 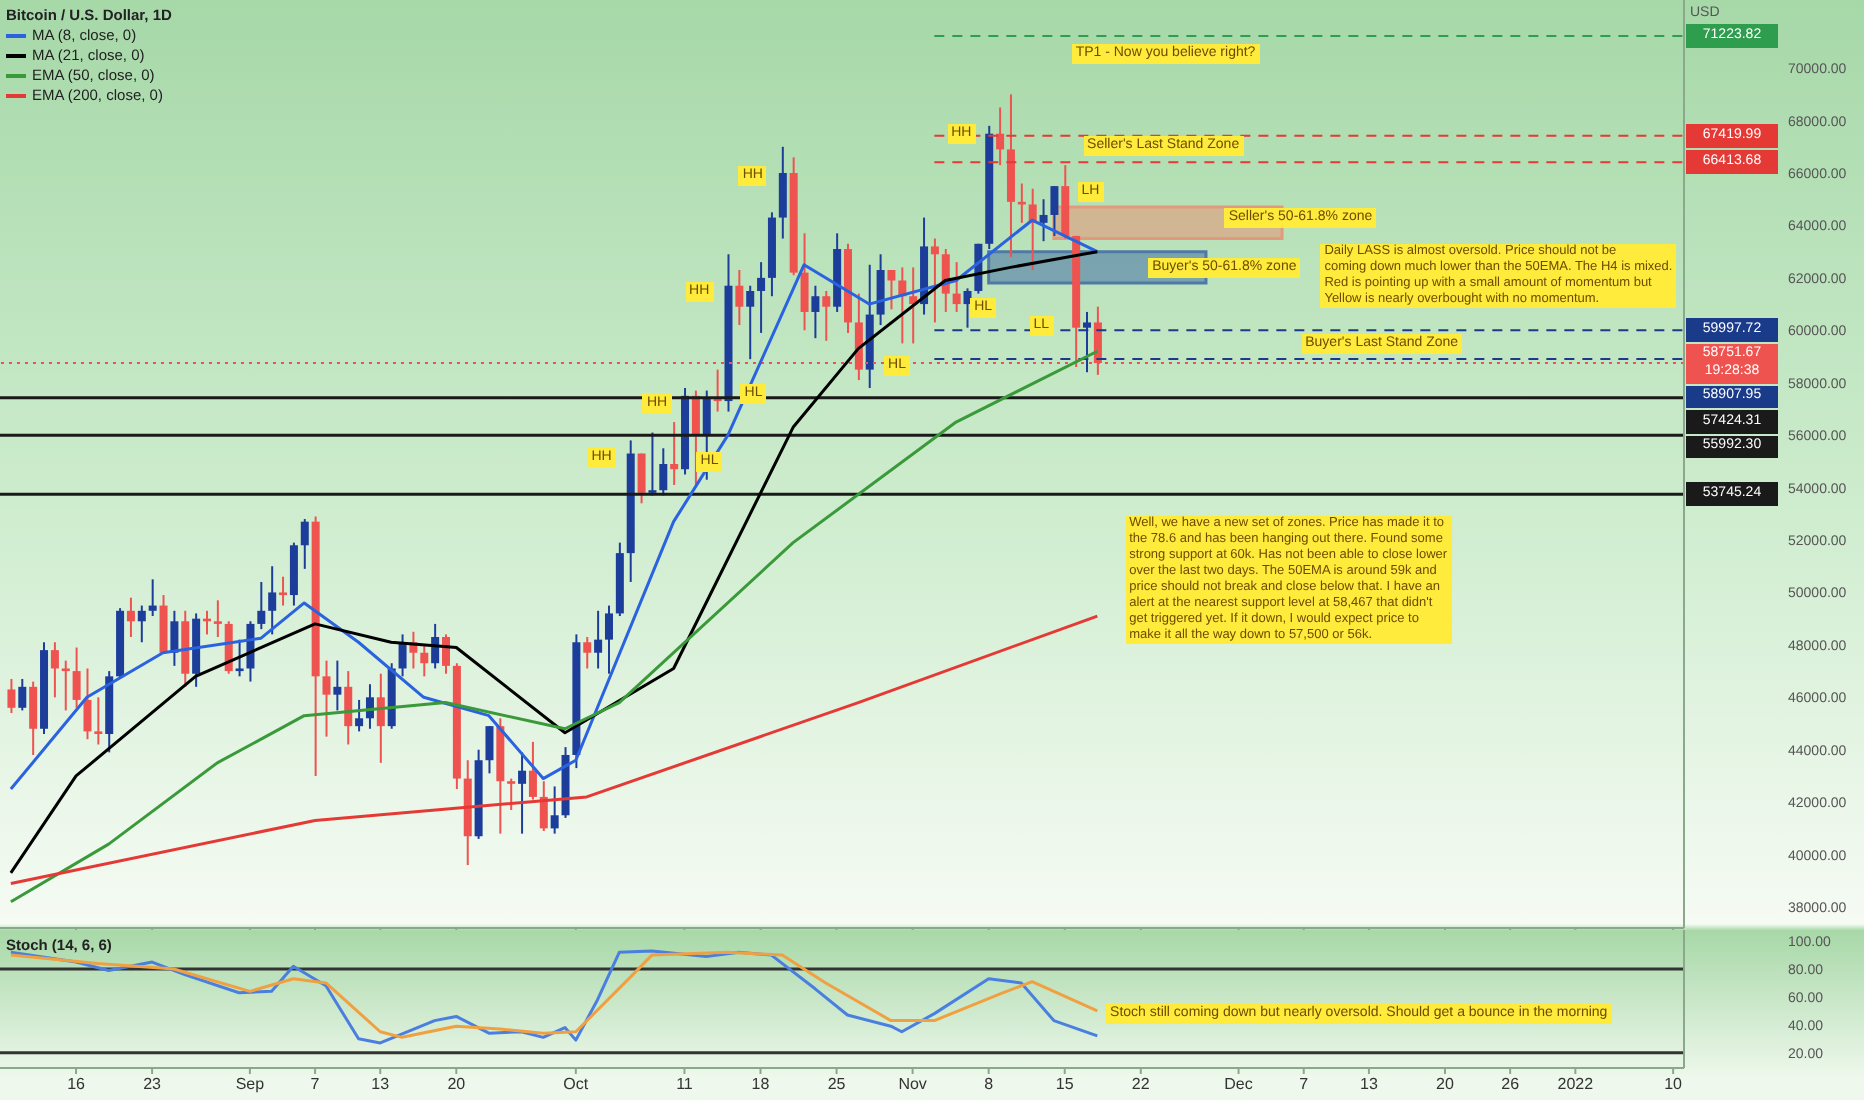 I want to click on x-tick-label: 23, so click(x=153, y=1084).